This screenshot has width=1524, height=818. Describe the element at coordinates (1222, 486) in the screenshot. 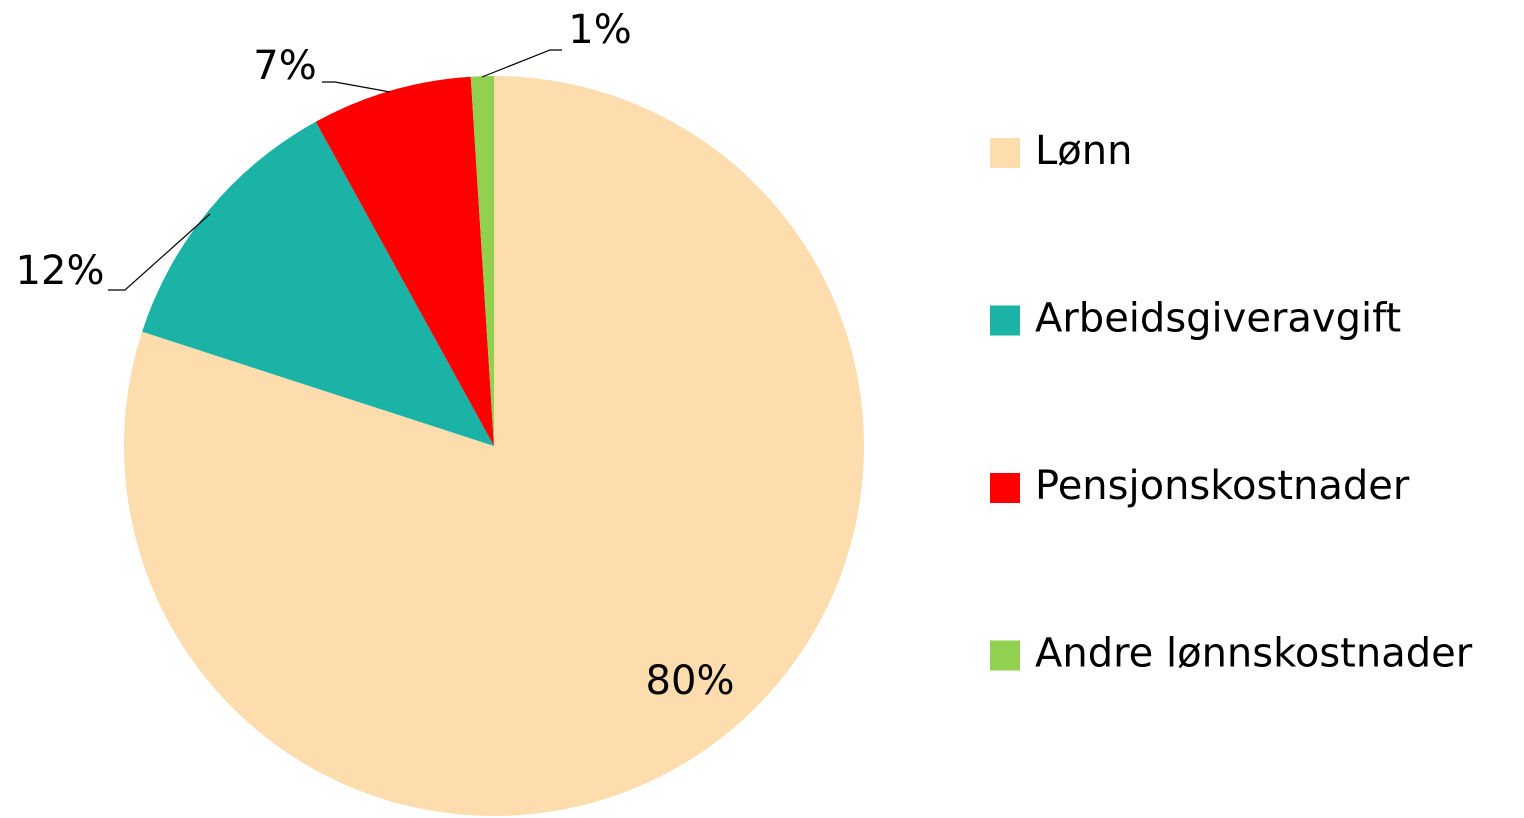

I see `legend-label: Pensjonskostnader` at that location.